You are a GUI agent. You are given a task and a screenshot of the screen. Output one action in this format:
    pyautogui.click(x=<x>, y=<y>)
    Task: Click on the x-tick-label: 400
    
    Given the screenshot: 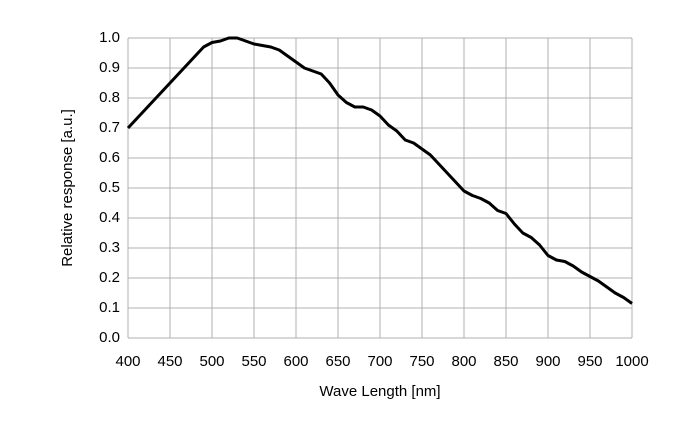 What is the action you would take?
    pyautogui.click(x=127, y=361)
    